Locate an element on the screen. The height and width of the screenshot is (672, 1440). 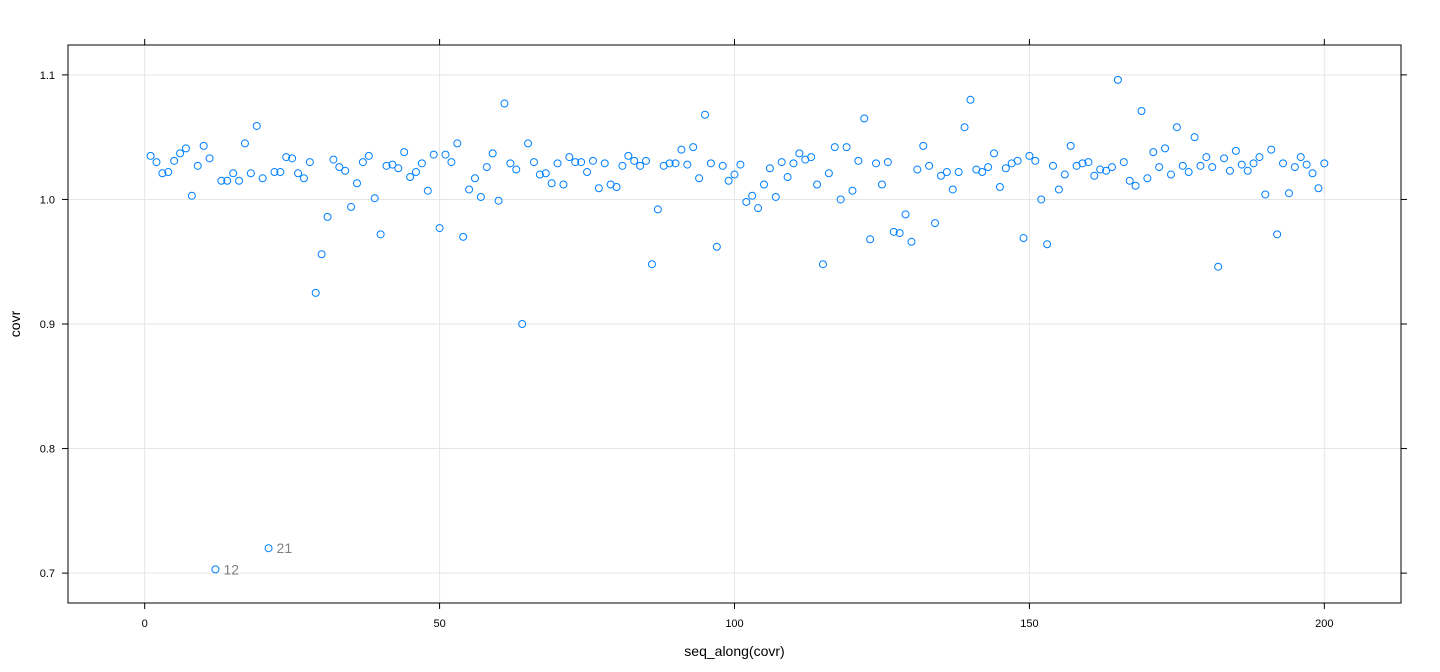
point-annotations: 12 21 is located at coordinates (257, 558).